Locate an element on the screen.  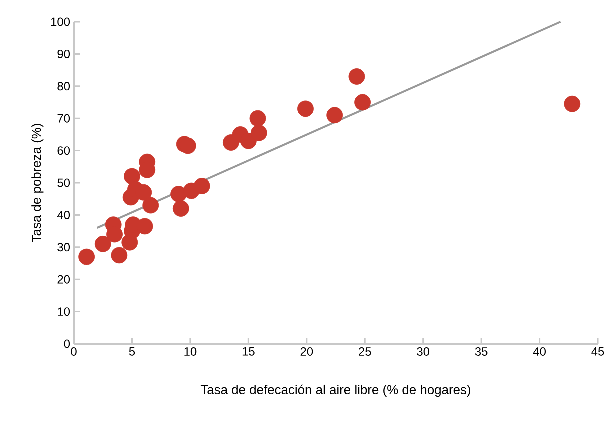
x-tick-label: 15 is located at coordinates (248, 352).